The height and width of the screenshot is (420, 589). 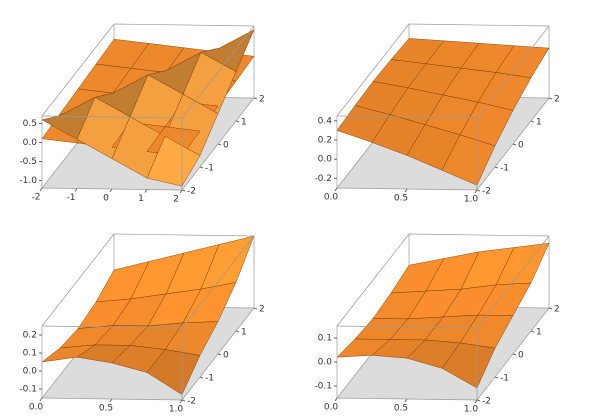 What do you see at coordinates (323, 179) in the screenshot?
I see `z-tick-label: -0.2` at bounding box center [323, 179].